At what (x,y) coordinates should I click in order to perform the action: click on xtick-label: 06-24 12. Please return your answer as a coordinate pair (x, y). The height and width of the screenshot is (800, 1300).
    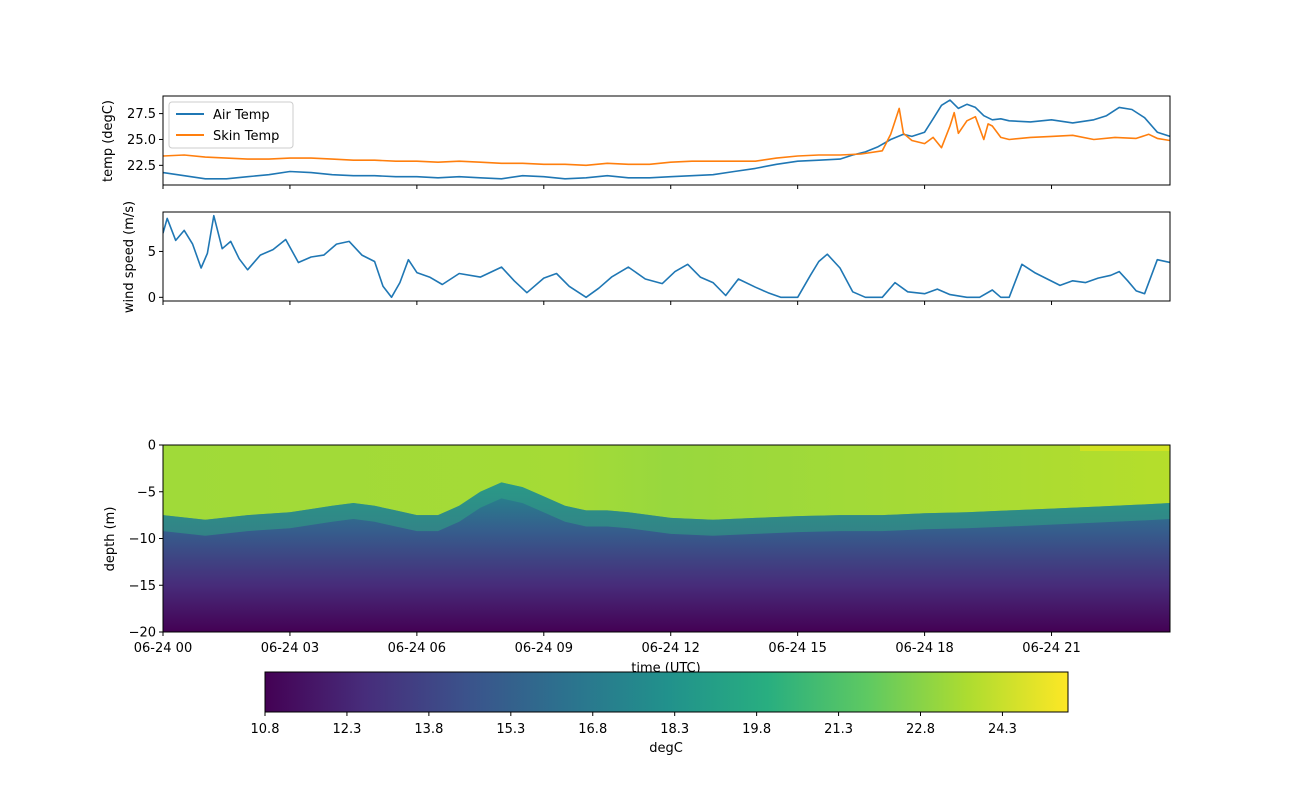
    Looking at the image, I should click on (671, 648).